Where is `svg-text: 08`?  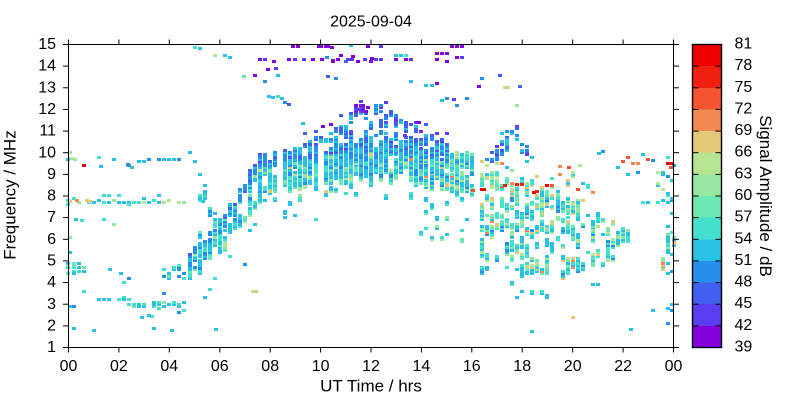
svg-text: 08 is located at coordinates (270, 366).